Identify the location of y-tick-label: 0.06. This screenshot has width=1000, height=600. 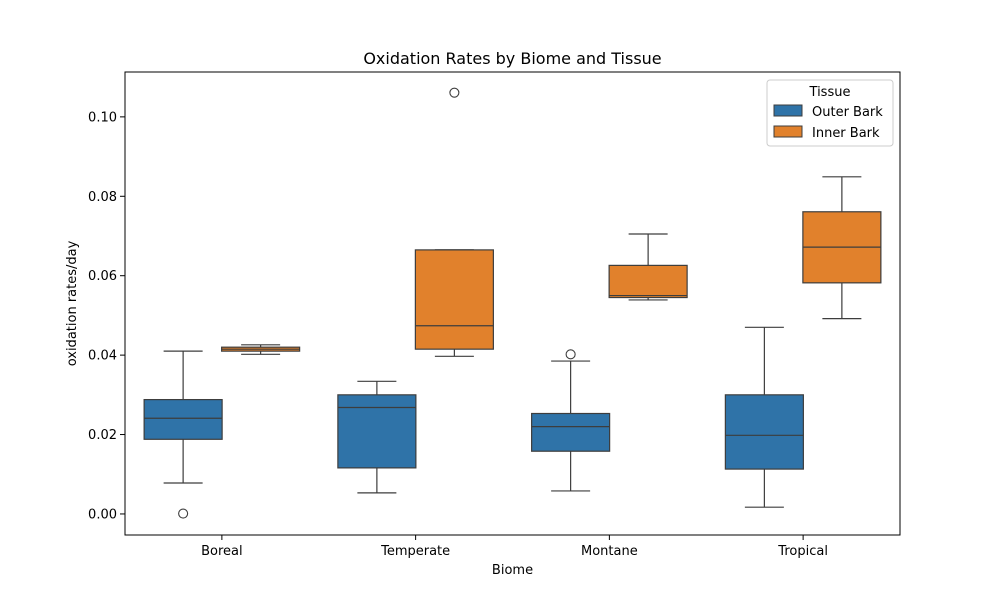
(102, 276).